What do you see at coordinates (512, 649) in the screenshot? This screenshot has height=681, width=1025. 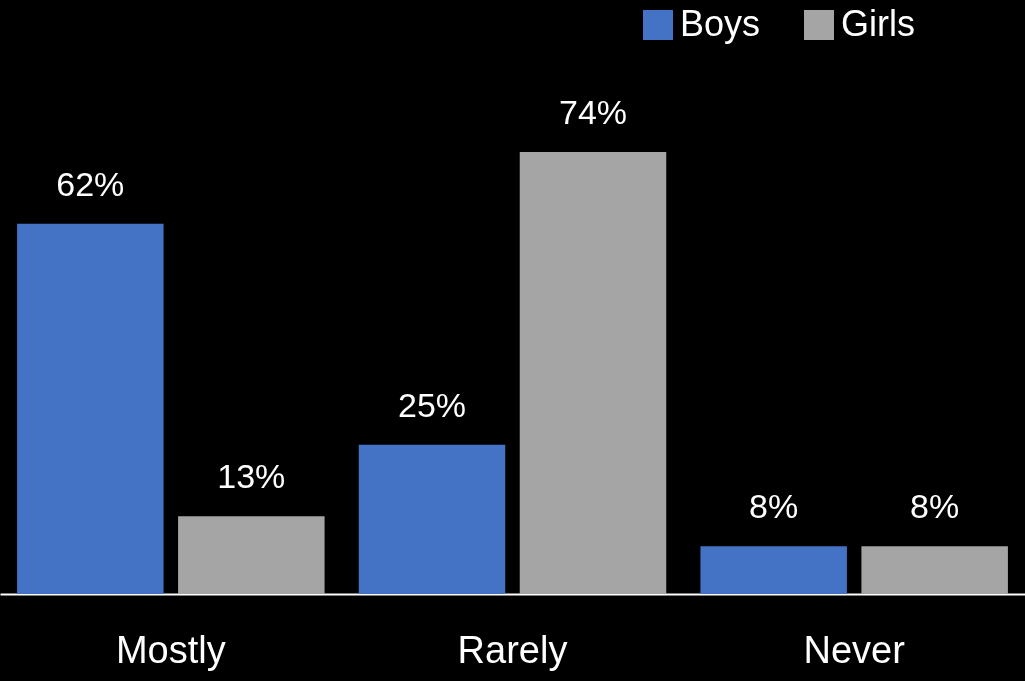 I see `x-tick-label: Rarely` at bounding box center [512, 649].